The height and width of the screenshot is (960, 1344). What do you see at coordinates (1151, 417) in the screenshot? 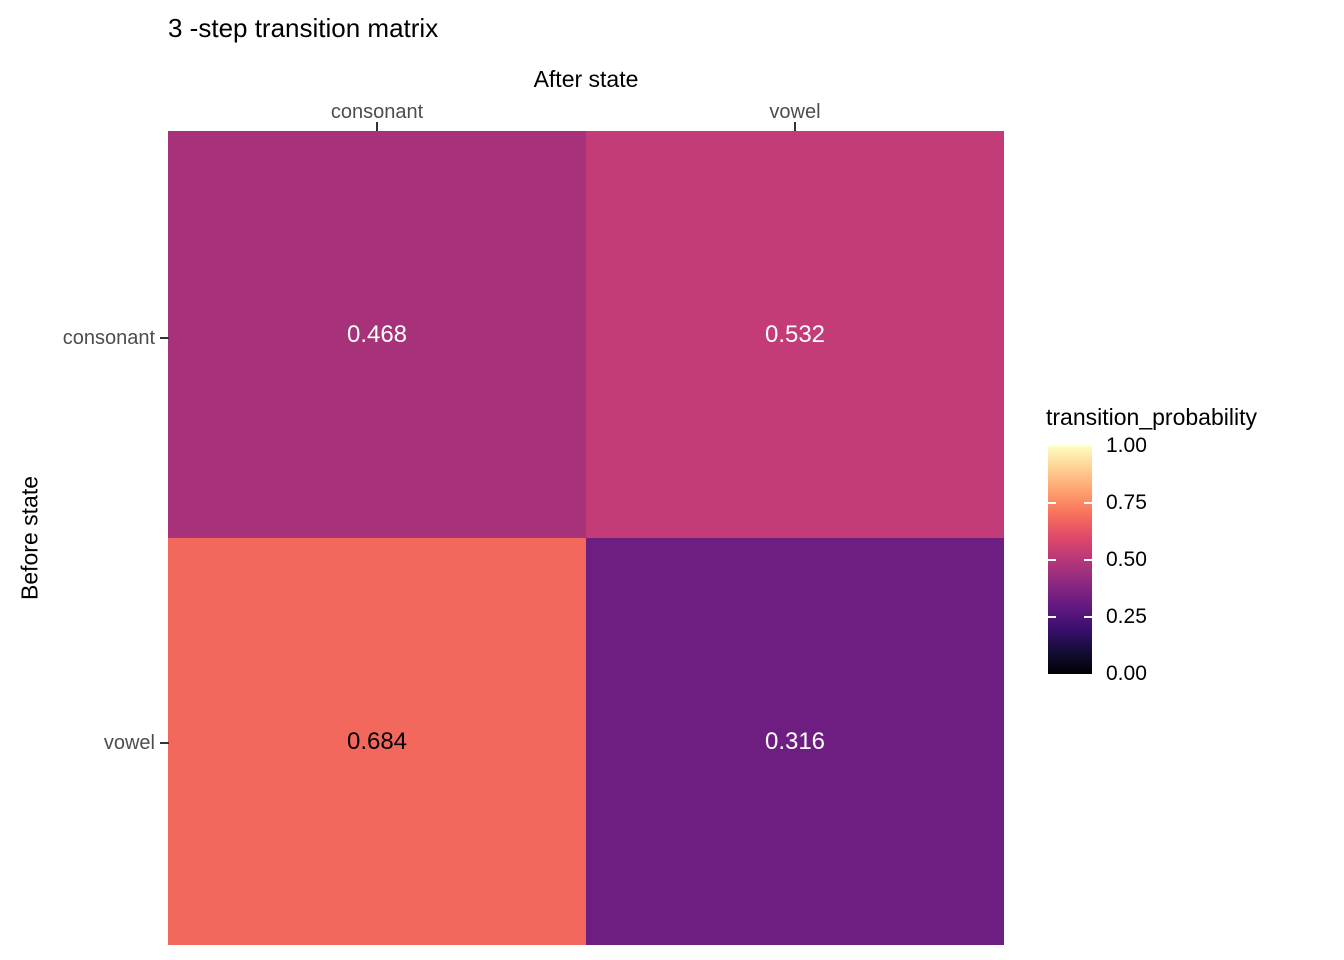
I see `legend-title: transition_probability` at bounding box center [1151, 417].